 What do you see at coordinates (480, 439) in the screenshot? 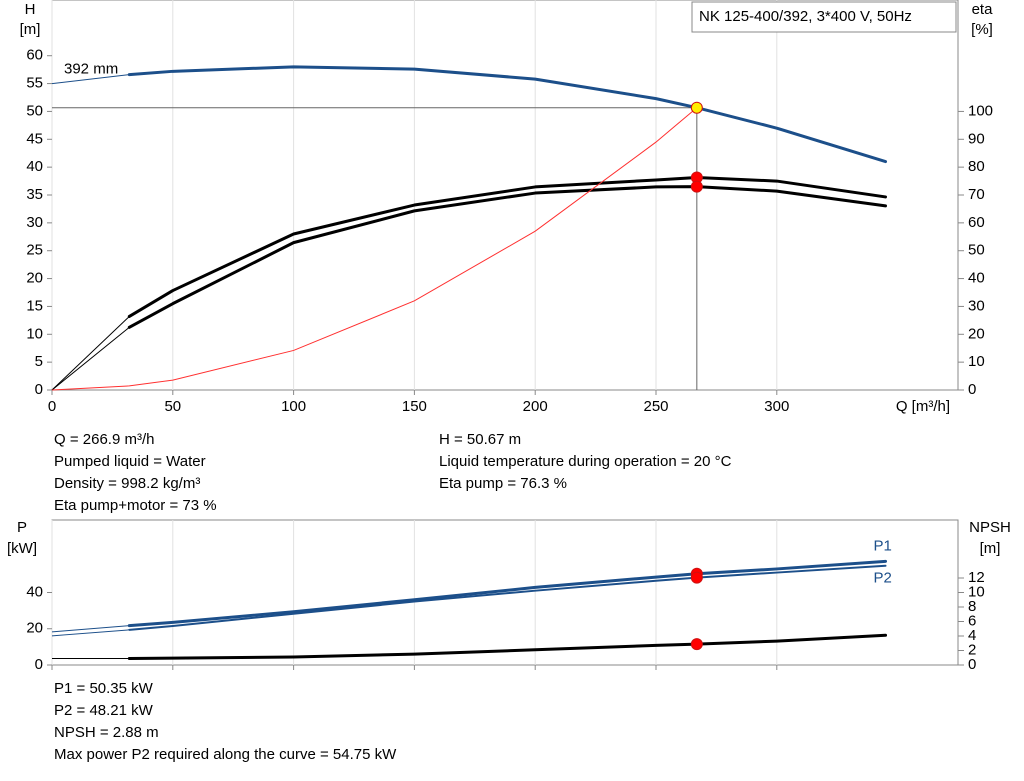
I see `info-line: H = 50.67 m` at bounding box center [480, 439].